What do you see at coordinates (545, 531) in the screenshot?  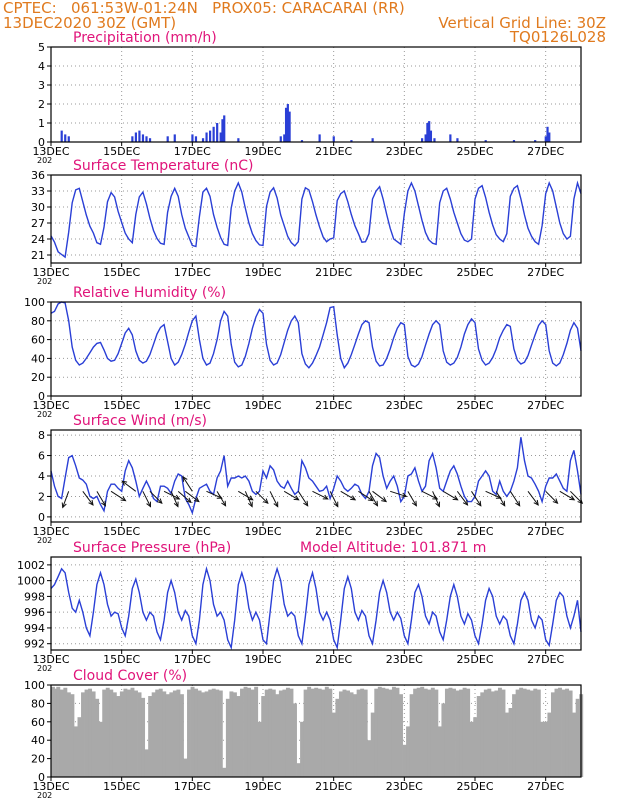 I see `x-tick-label: 27DEC` at bounding box center [545, 531].